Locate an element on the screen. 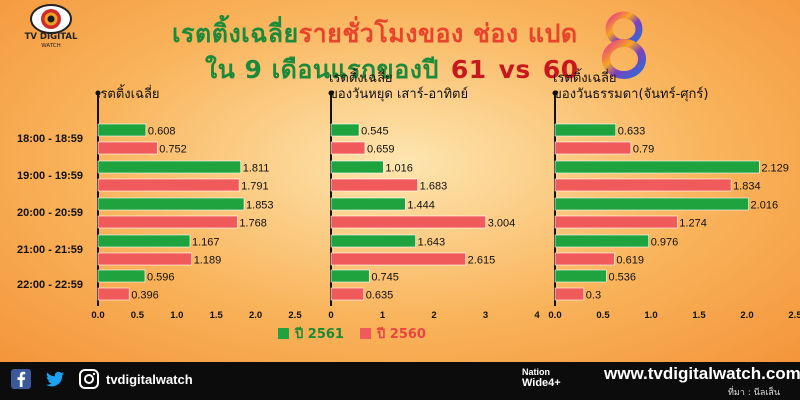  category-label: 20:00 - 20:59 is located at coordinates (50, 213).